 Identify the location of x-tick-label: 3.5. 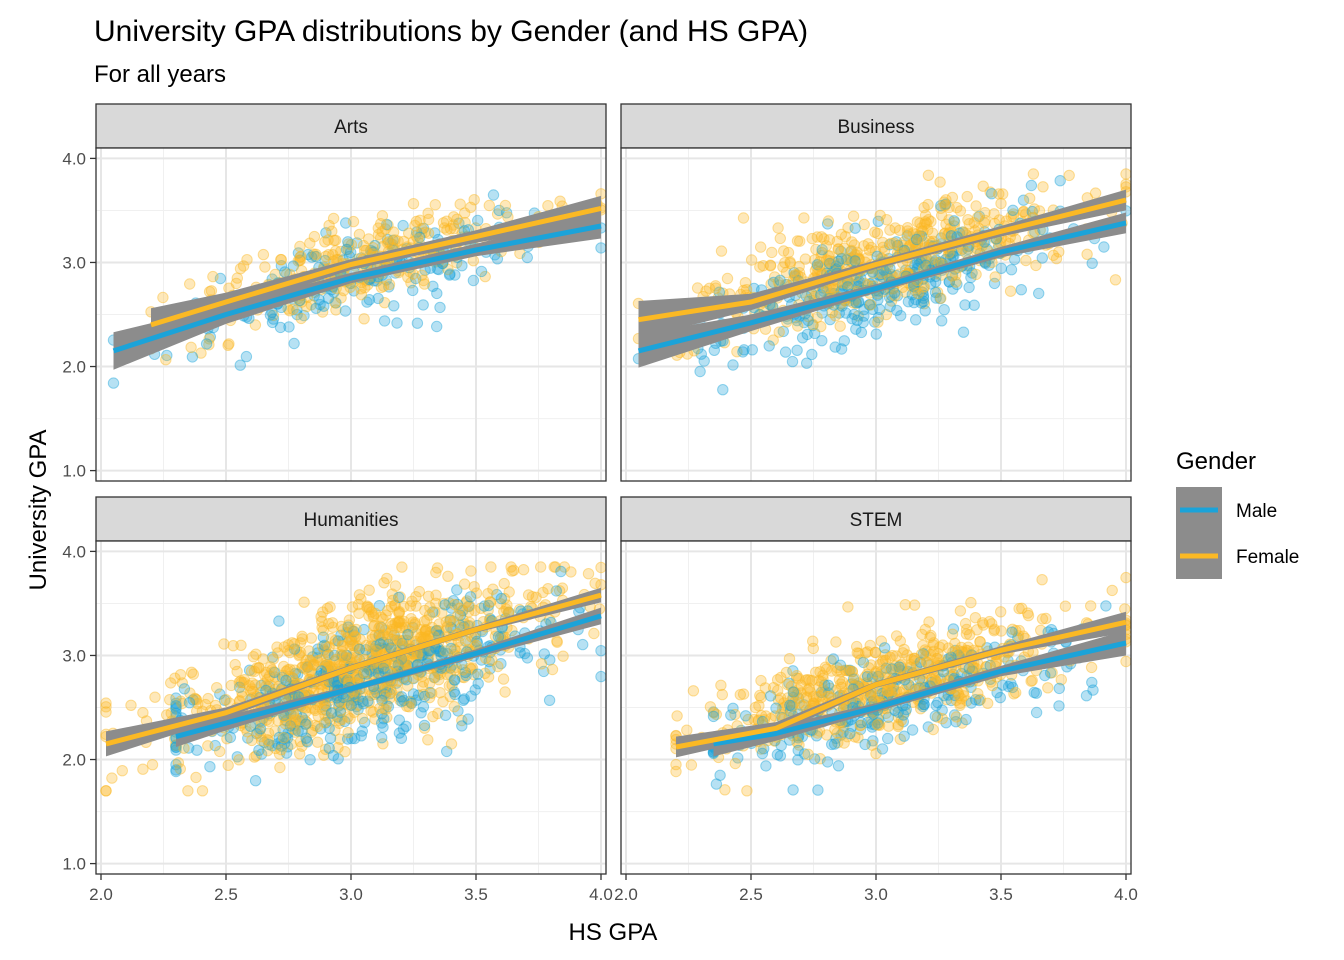
(1001, 894).